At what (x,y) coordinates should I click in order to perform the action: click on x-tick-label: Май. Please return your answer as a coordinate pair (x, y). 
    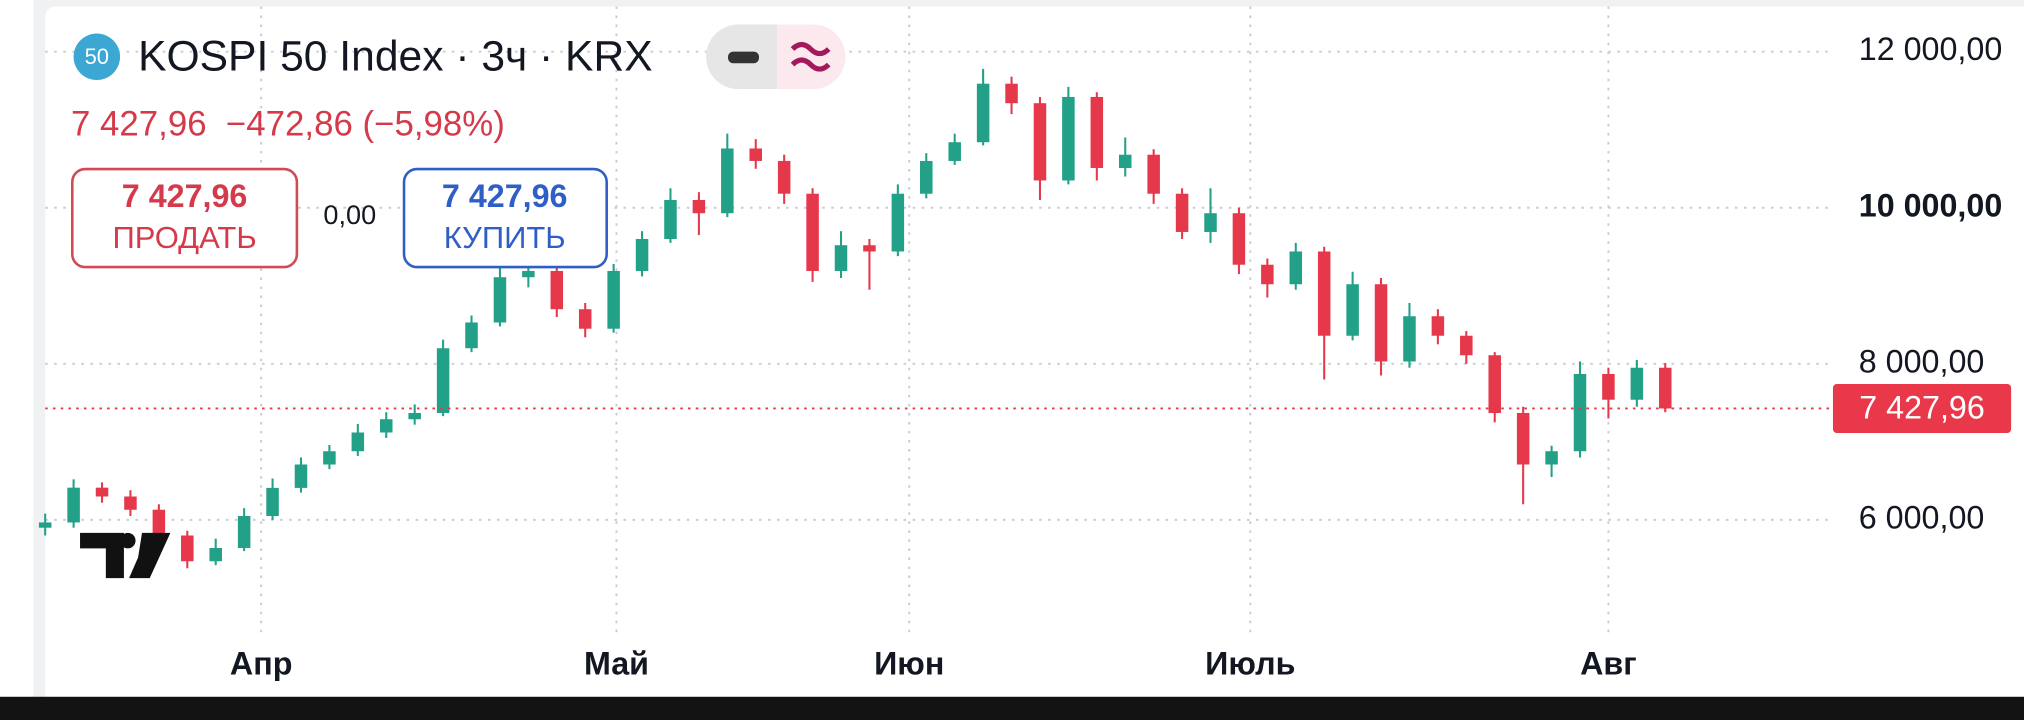
    Looking at the image, I should click on (616, 663).